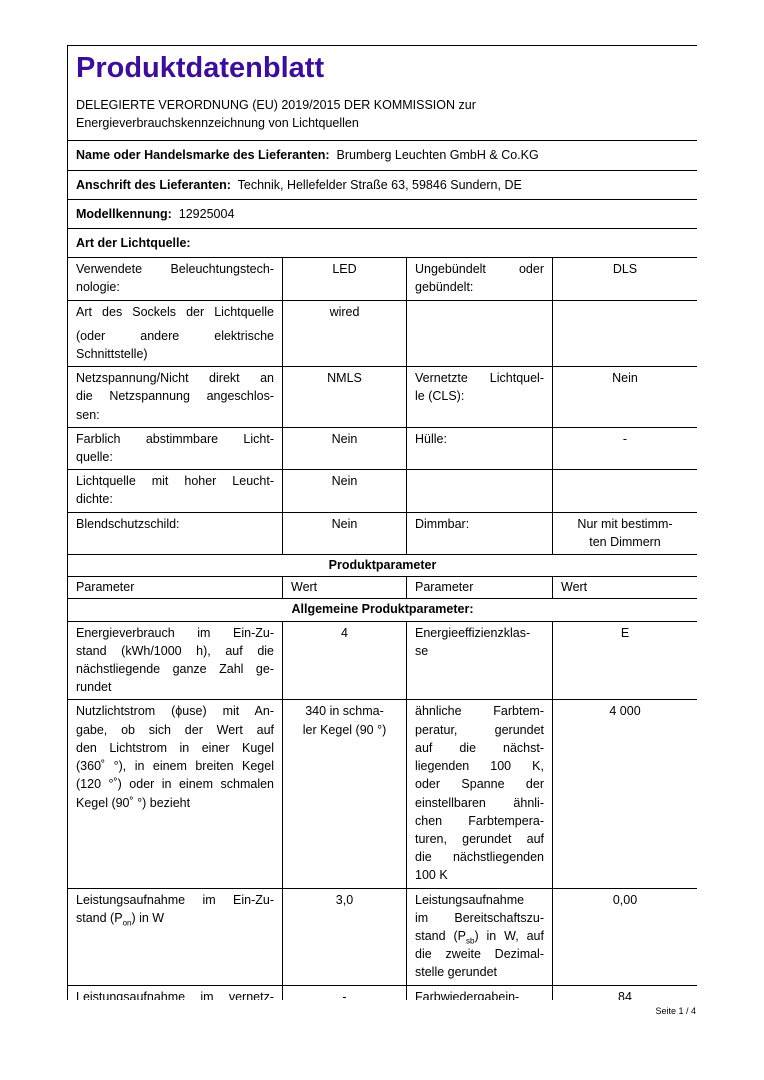 The image size is (764, 1080). What do you see at coordinates (625, 899) in the screenshot?
I see `text-line: 0,00` at bounding box center [625, 899].